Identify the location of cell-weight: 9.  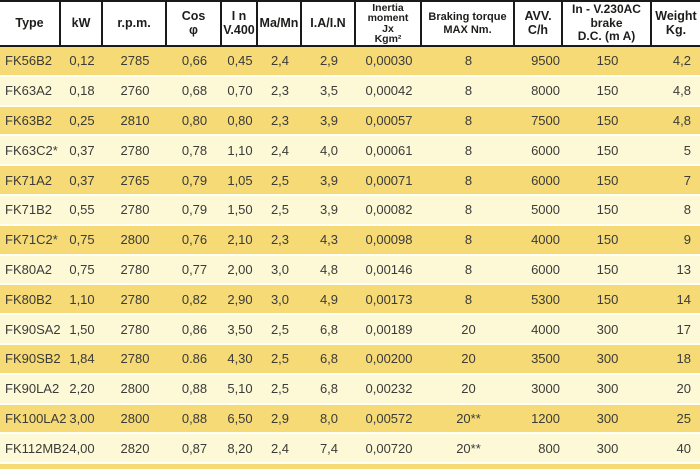
(687, 240).